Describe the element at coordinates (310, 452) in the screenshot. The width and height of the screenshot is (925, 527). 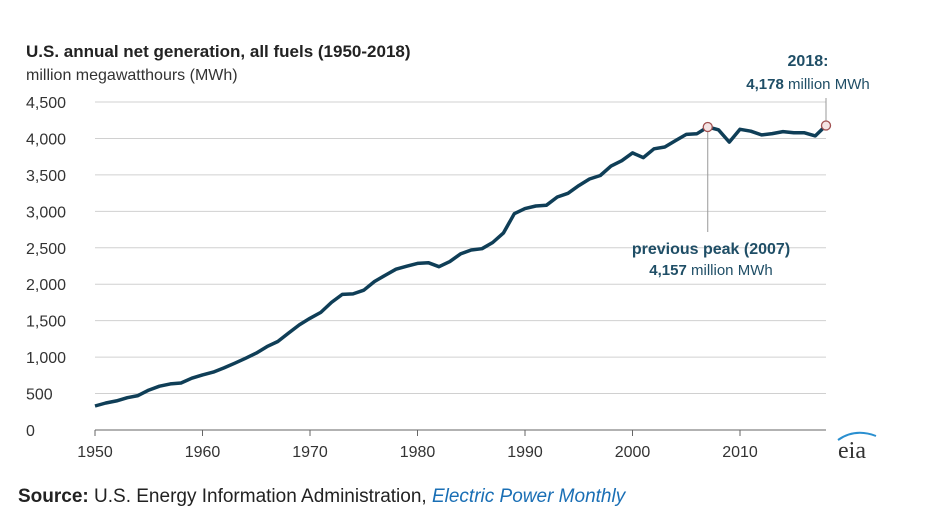
I see `x-tick-label: 1970` at that location.